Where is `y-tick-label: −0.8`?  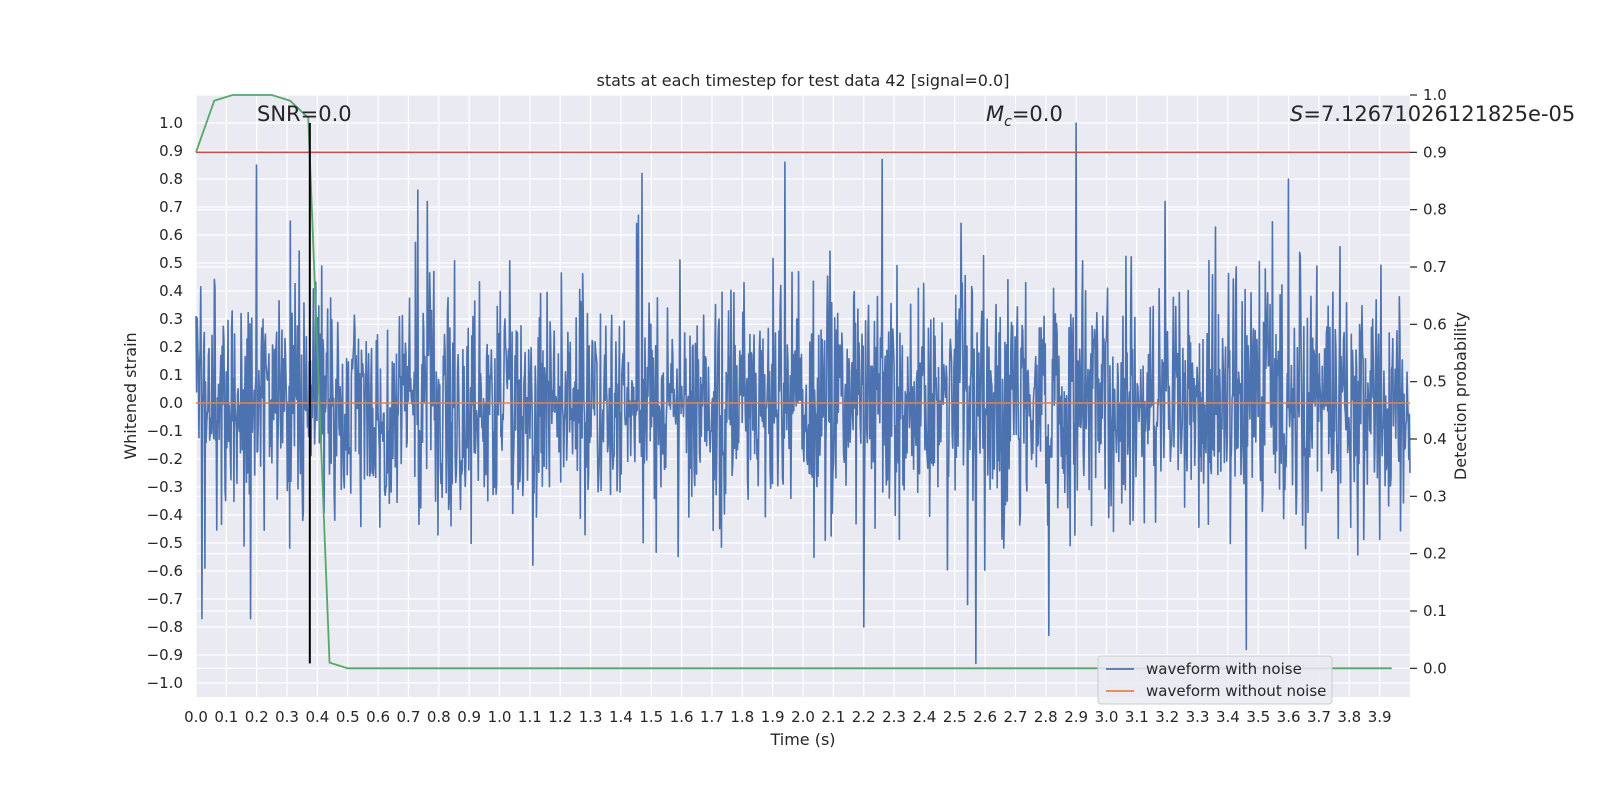
y-tick-label: −0.8 is located at coordinates (165, 627).